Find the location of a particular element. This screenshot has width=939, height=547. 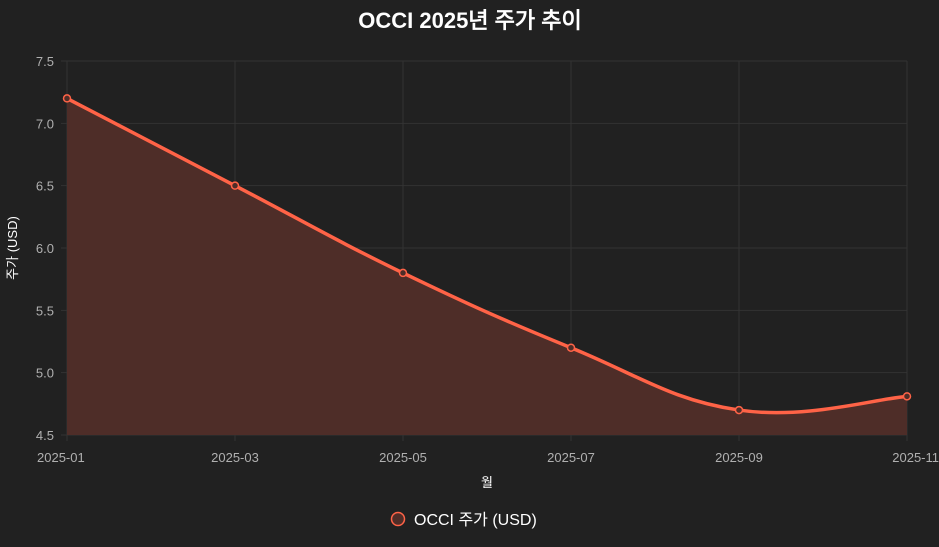

y-tick-label: 6.0 is located at coordinates (45, 248).